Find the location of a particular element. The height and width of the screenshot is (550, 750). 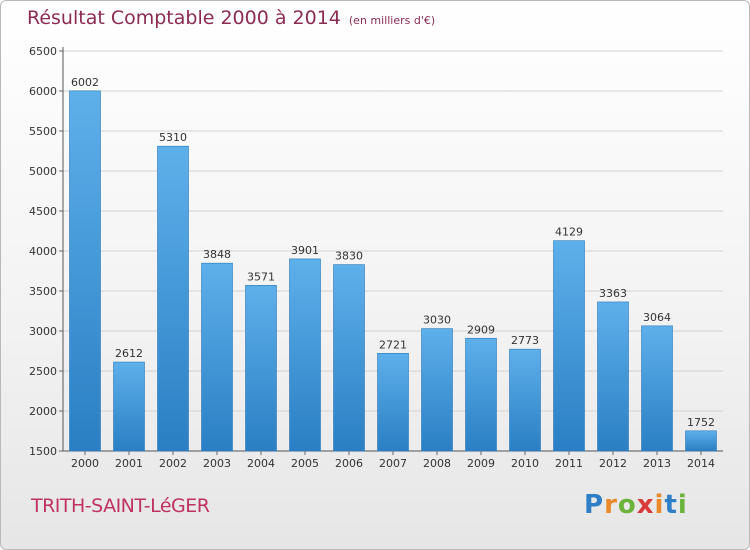

brand-logo: Proxiti is located at coordinates (636, 505).